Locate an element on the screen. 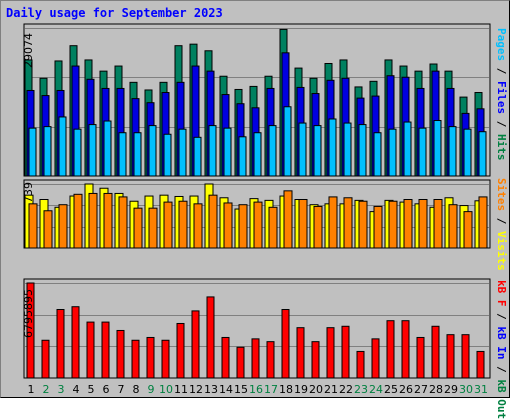 This screenshot has height=419, width=512. day-label: 28 is located at coordinates (436, 389).